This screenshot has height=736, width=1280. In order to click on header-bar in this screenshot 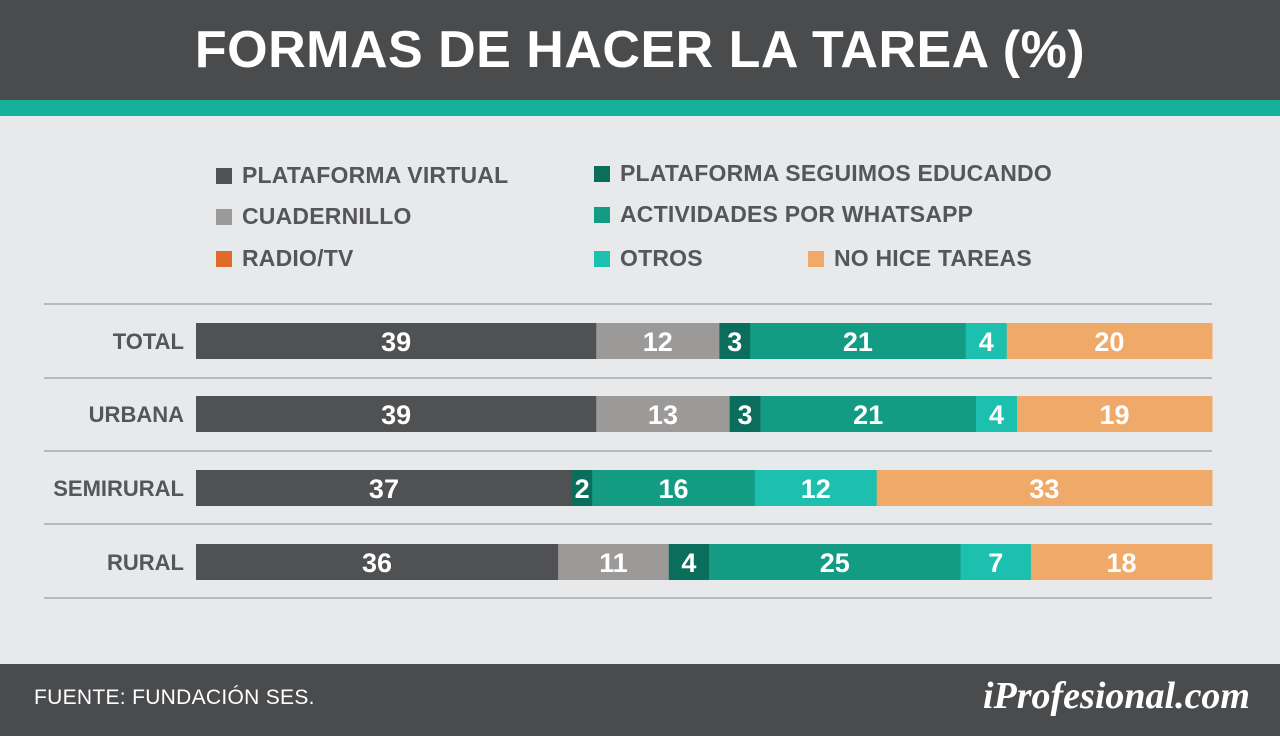, I will do `click(640, 50)`.